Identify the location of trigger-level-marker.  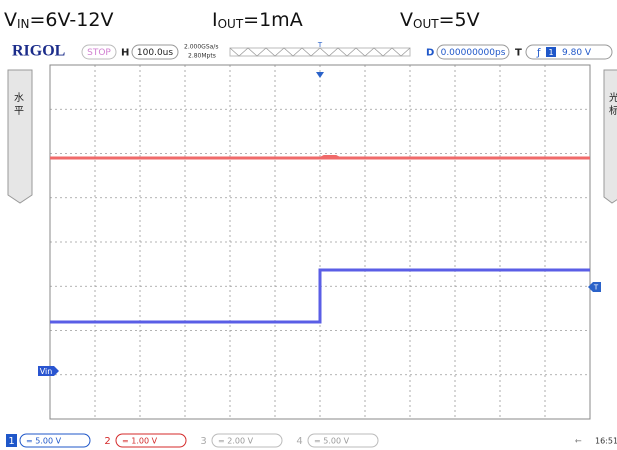
(594, 287).